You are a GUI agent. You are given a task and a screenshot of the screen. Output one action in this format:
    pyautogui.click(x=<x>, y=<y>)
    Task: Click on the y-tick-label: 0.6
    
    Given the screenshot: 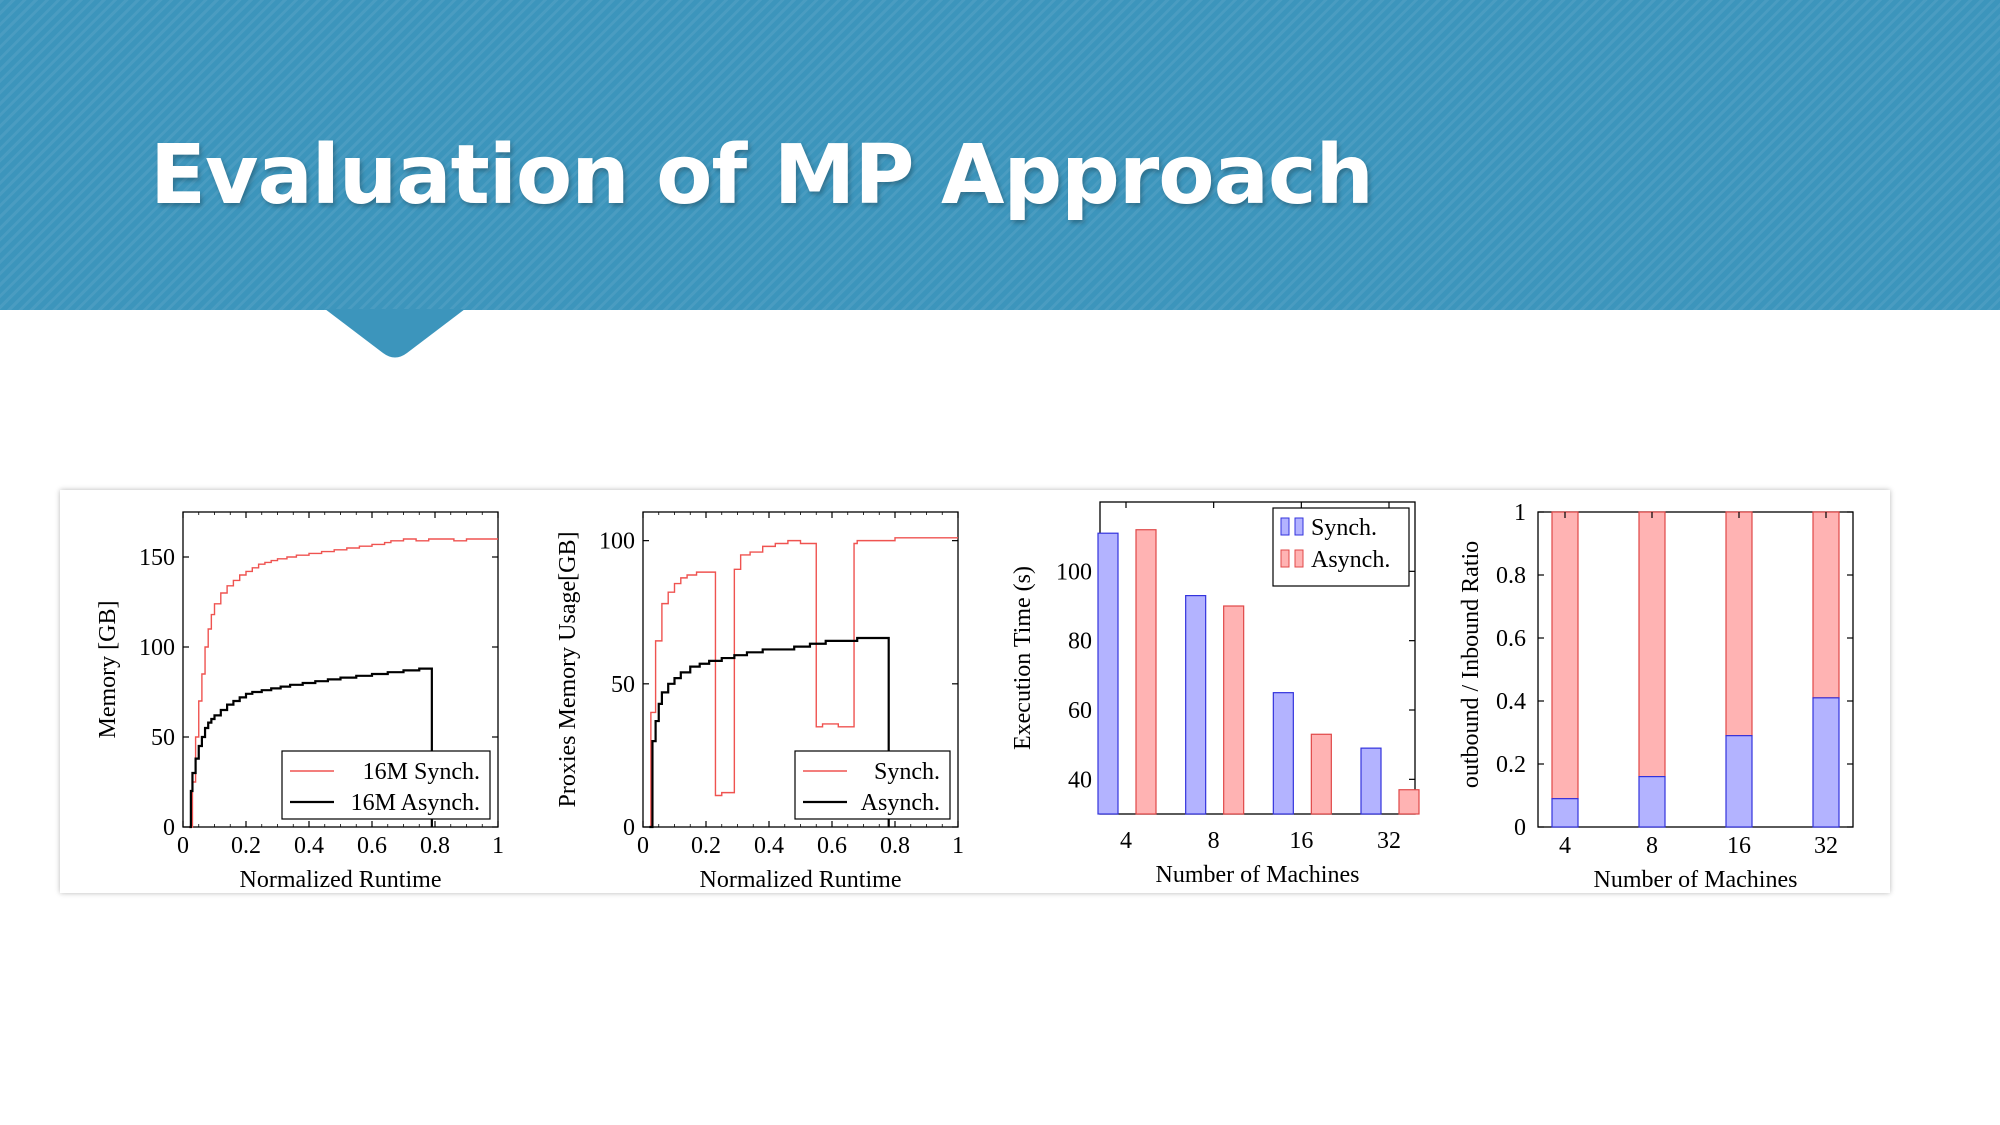 What is the action you would take?
    pyautogui.click(x=1511, y=639)
    